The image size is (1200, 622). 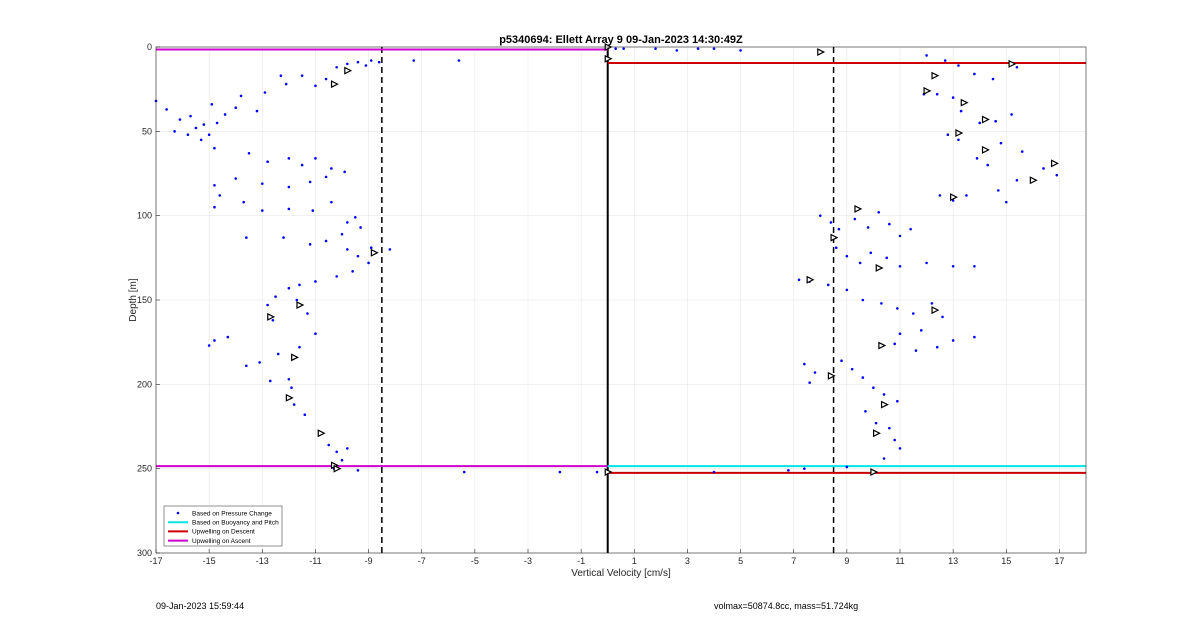 What do you see at coordinates (369, 561) in the screenshot?
I see `x-tick-label: -9` at bounding box center [369, 561].